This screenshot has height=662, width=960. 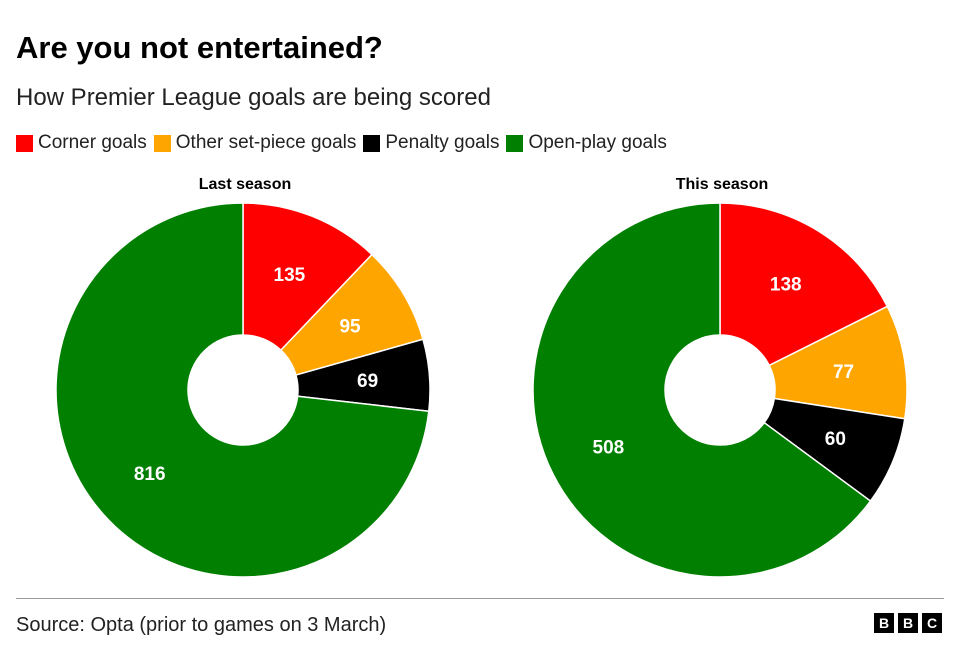 I want to click on legend-item-penalty: Penalty goals, so click(x=431, y=143).